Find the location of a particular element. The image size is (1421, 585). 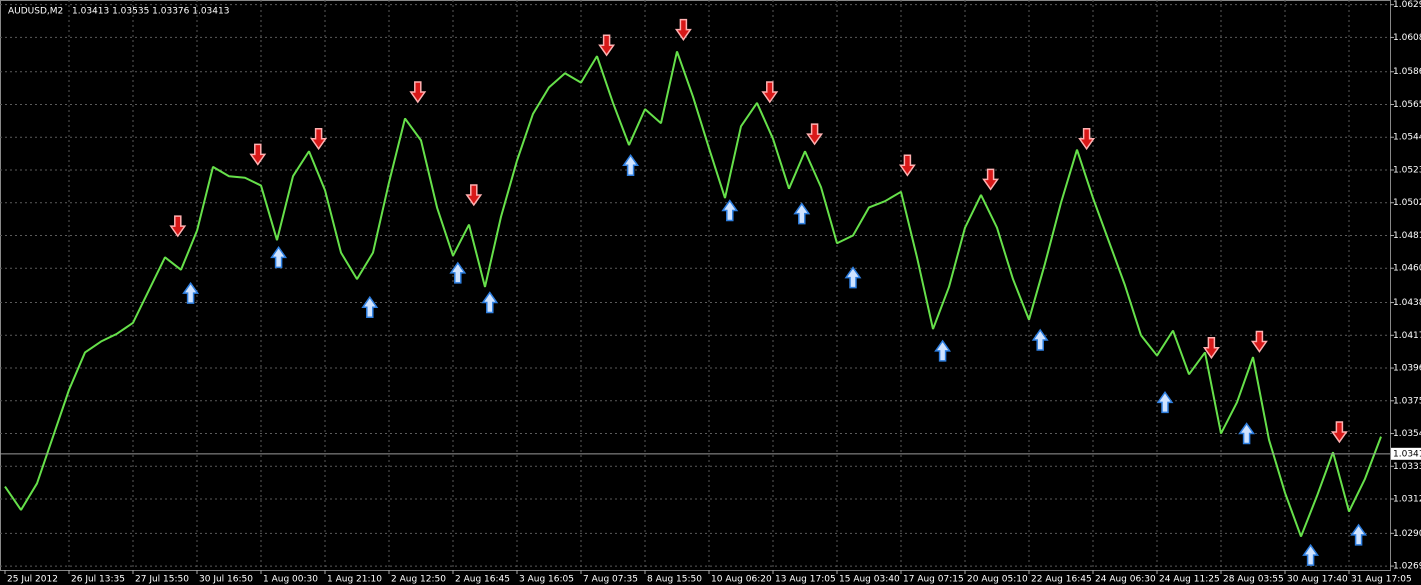

y-tick-label: 1.0354 is located at coordinates (1407, 434).